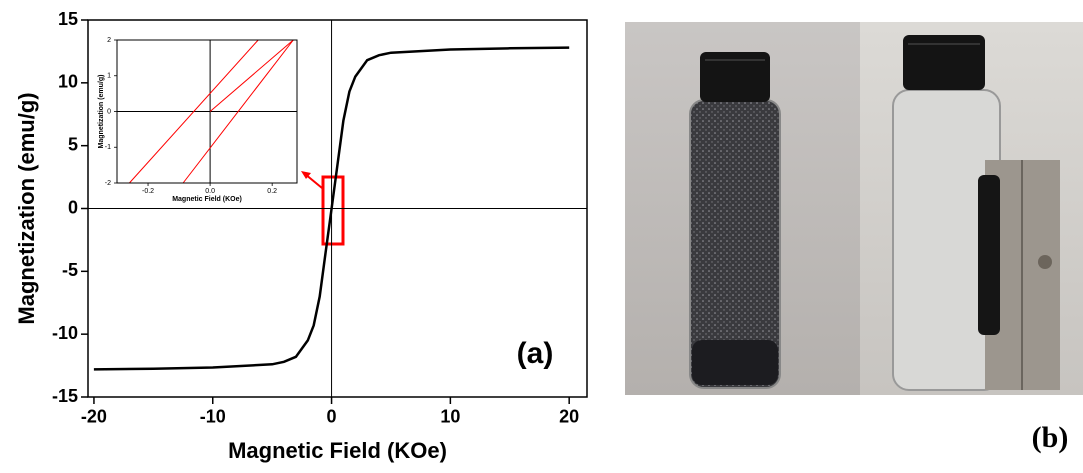 The height and width of the screenshot is (473, 1083). I want to click on zoom-box, so click(333, 210).